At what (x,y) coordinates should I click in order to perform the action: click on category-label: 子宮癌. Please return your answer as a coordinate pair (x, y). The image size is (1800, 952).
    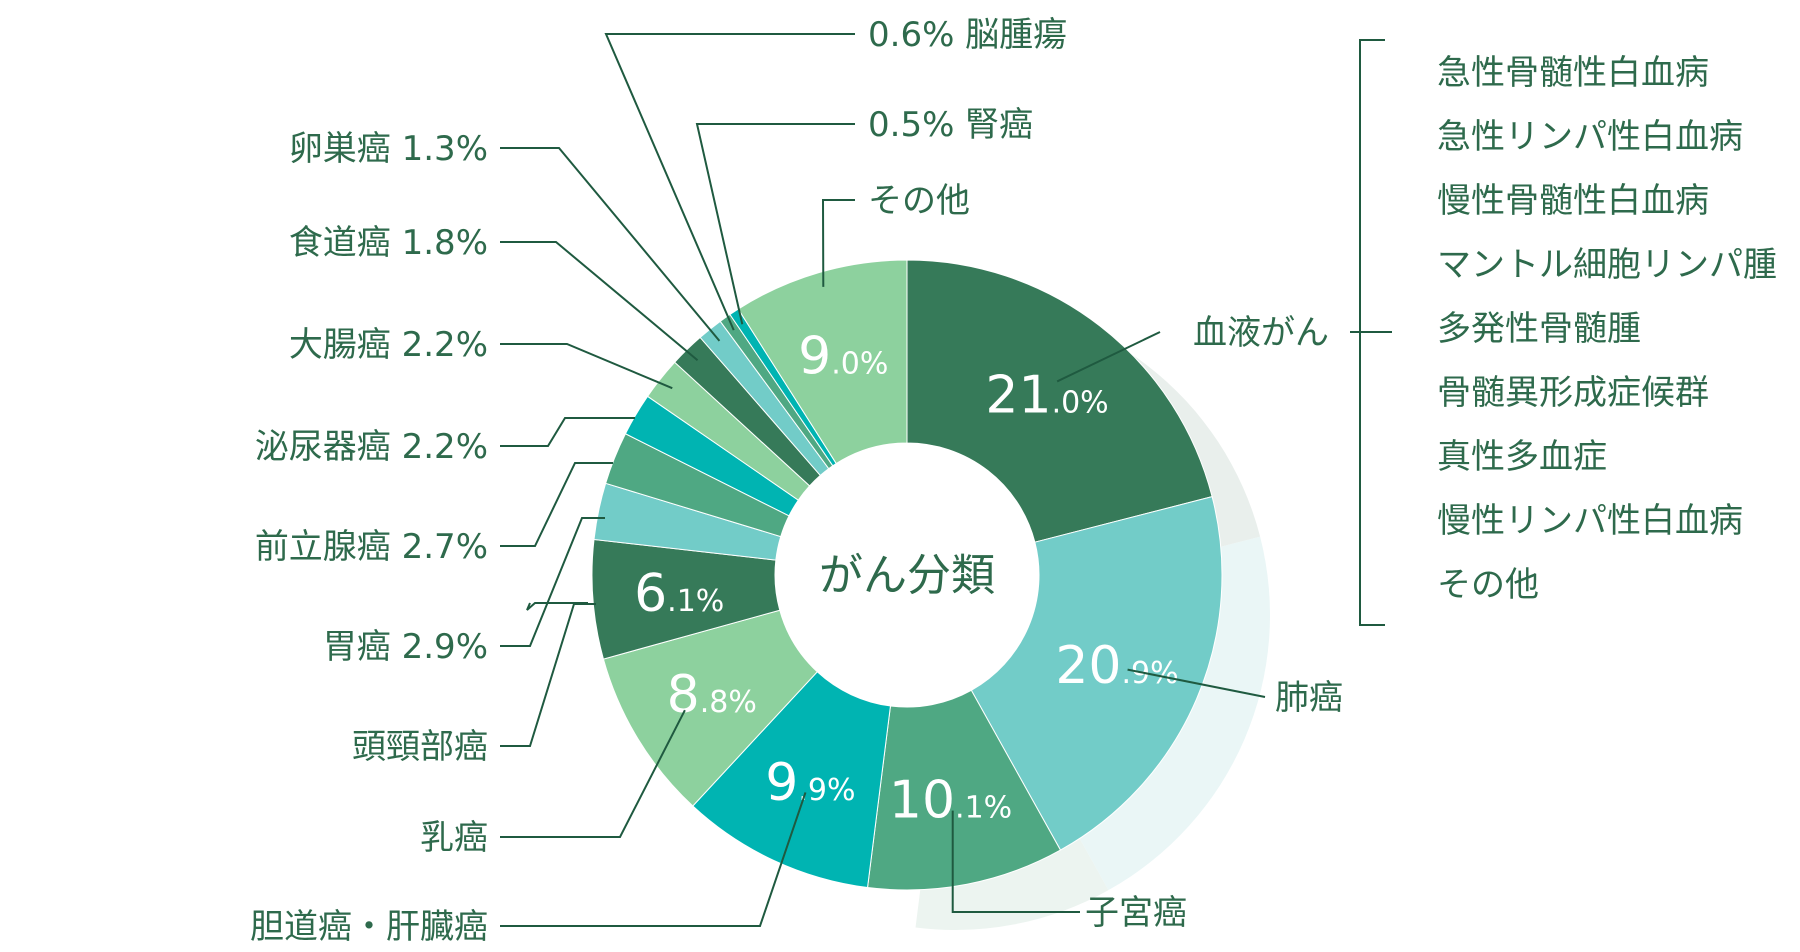
    Looking at the image, I should click on (1136, 913).